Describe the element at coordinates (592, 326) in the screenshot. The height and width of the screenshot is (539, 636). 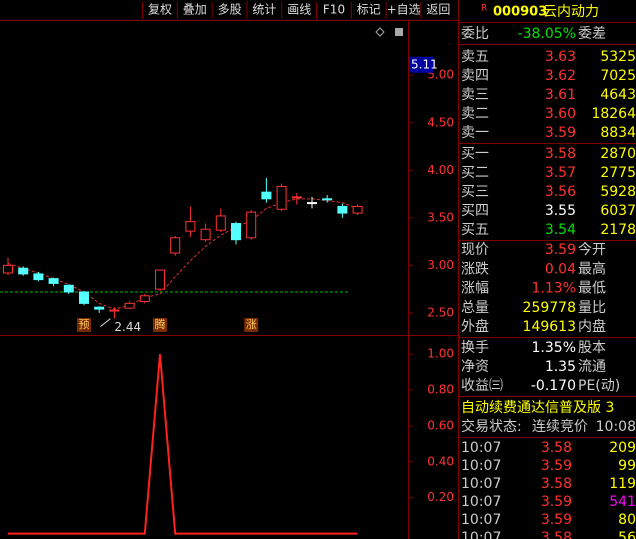
I see `stat-label: 内盘` at that location.